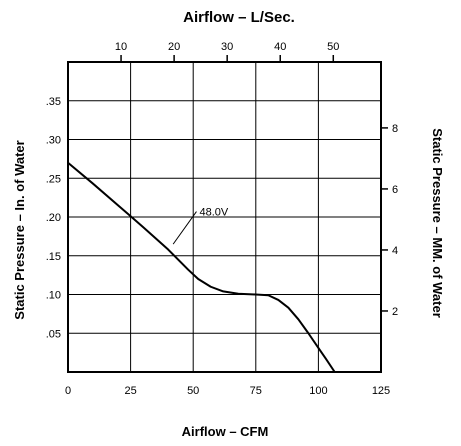 The width and height of the screenshot is (461, 446). I want to click on x-tick-label: 125, so click(381, 391).